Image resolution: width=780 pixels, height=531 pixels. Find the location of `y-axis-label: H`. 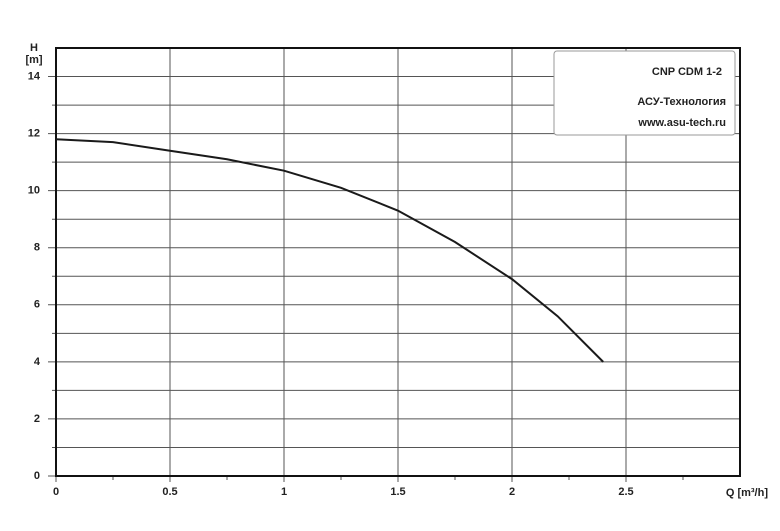

y-axis-label: H is located at coordinates (34, 48).